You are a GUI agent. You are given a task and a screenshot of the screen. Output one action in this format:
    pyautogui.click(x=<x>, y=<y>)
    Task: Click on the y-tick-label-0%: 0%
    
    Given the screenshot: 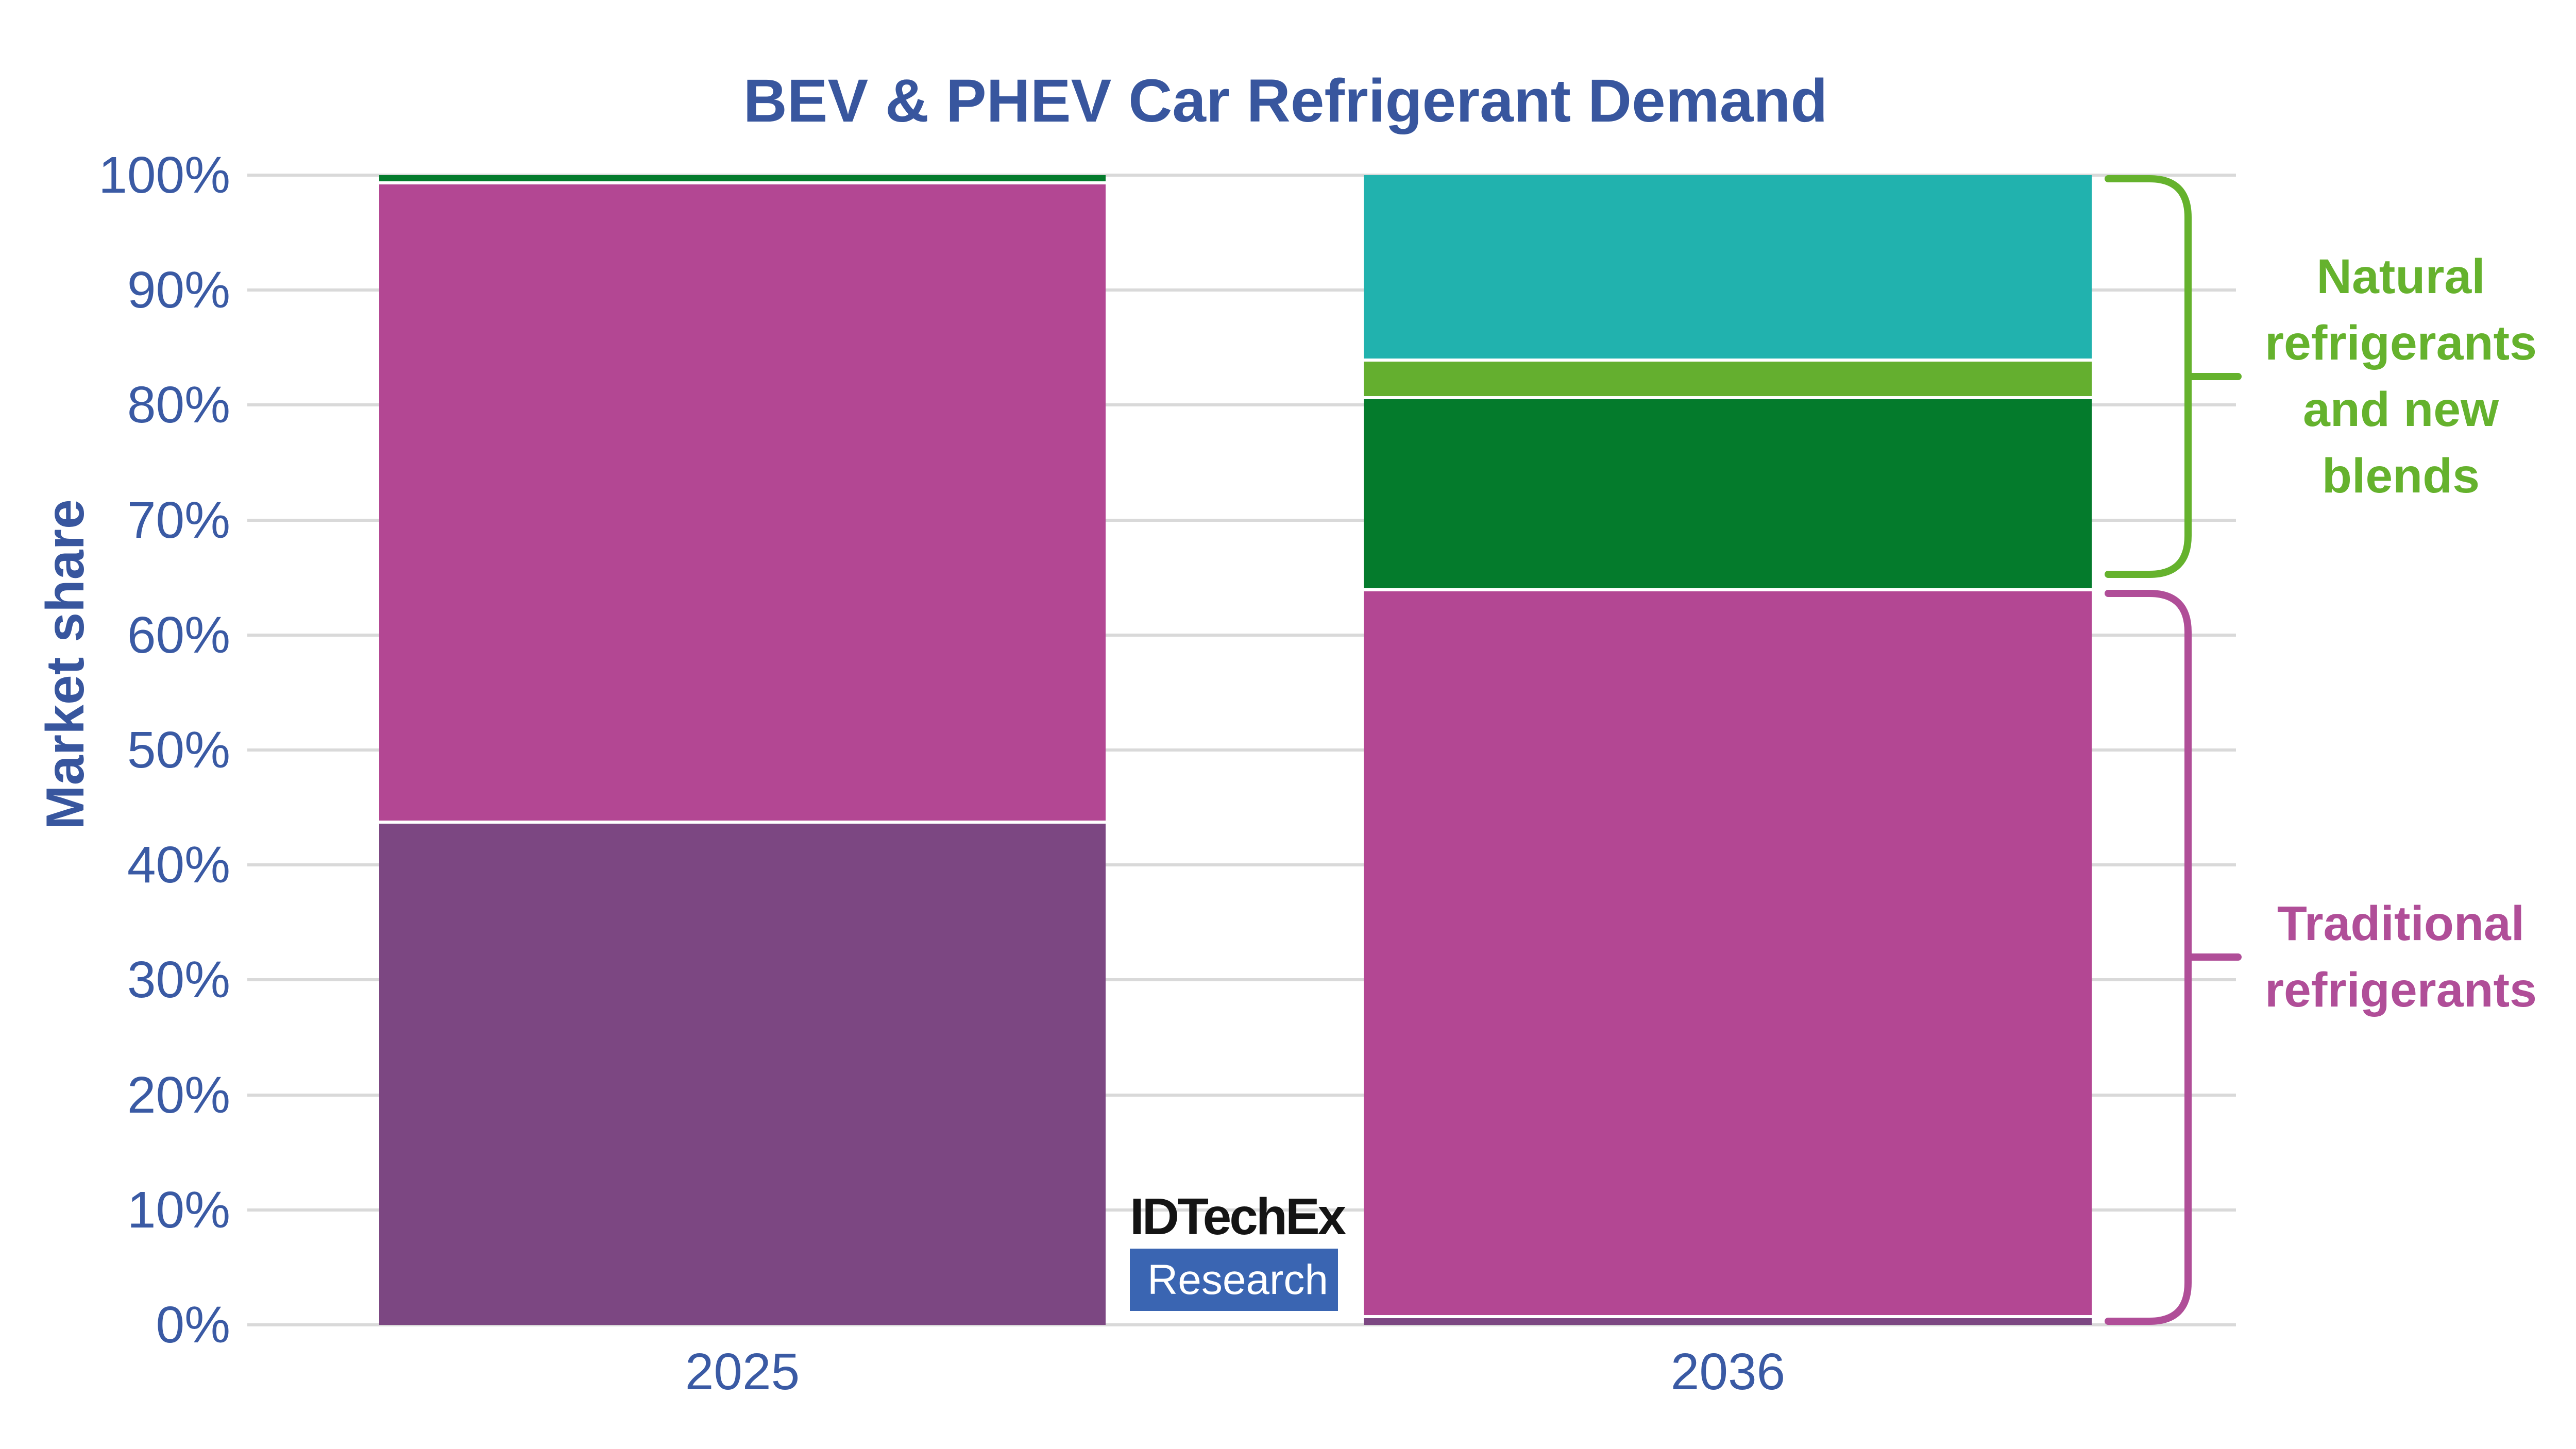 What is the action you would take?
    pyautogui.click(x=193, y=1325)
    